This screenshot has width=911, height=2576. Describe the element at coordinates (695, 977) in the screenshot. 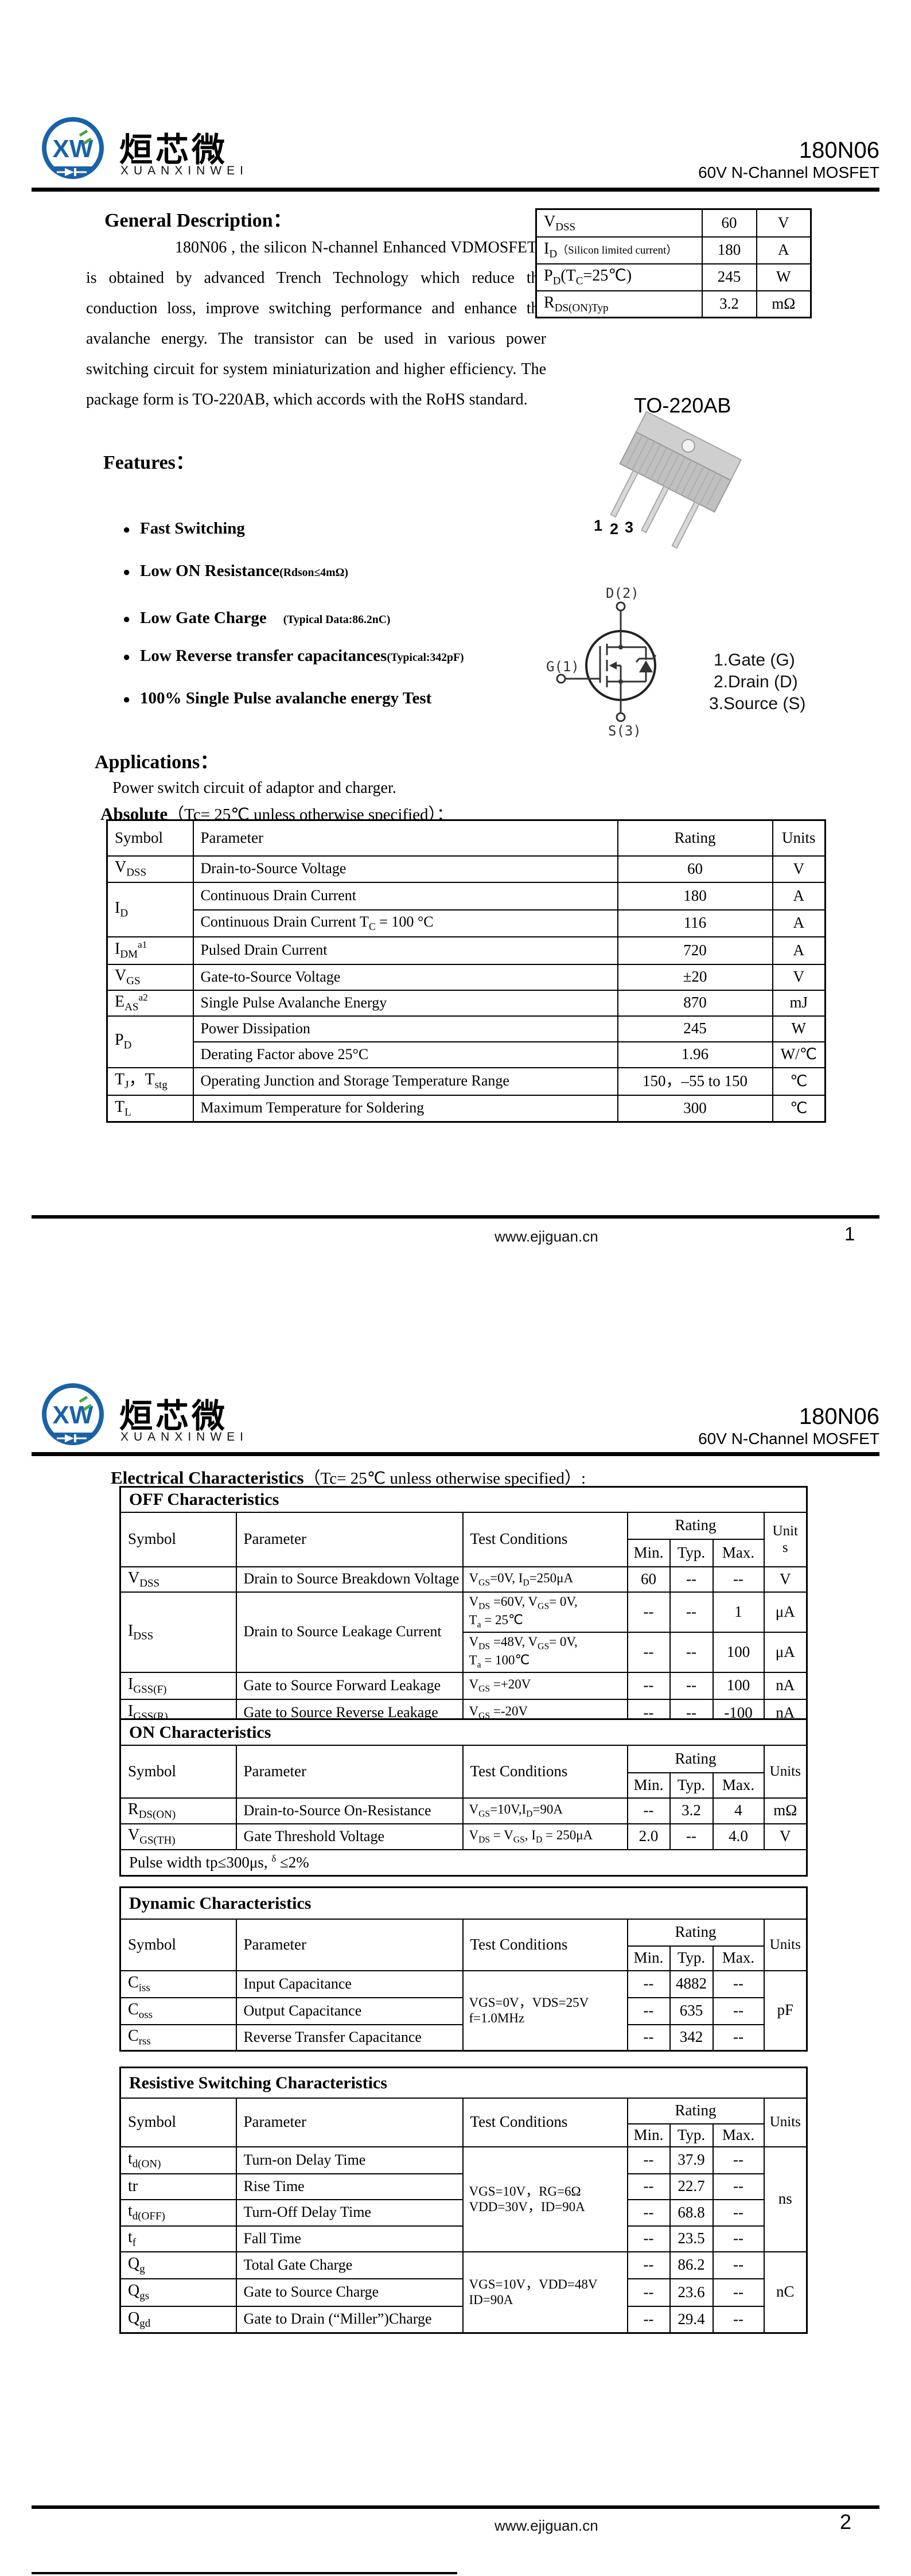

I see `table-cell: ±20` at that location.